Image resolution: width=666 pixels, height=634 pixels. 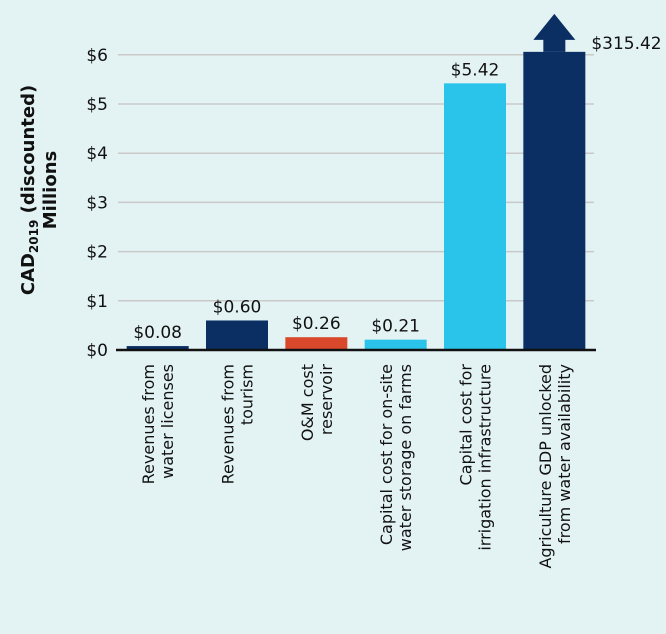 What do you see at coordinates (97, 105) in the screenshot?
I see `y-tick-label: $5` at bounding box center [97, 105].